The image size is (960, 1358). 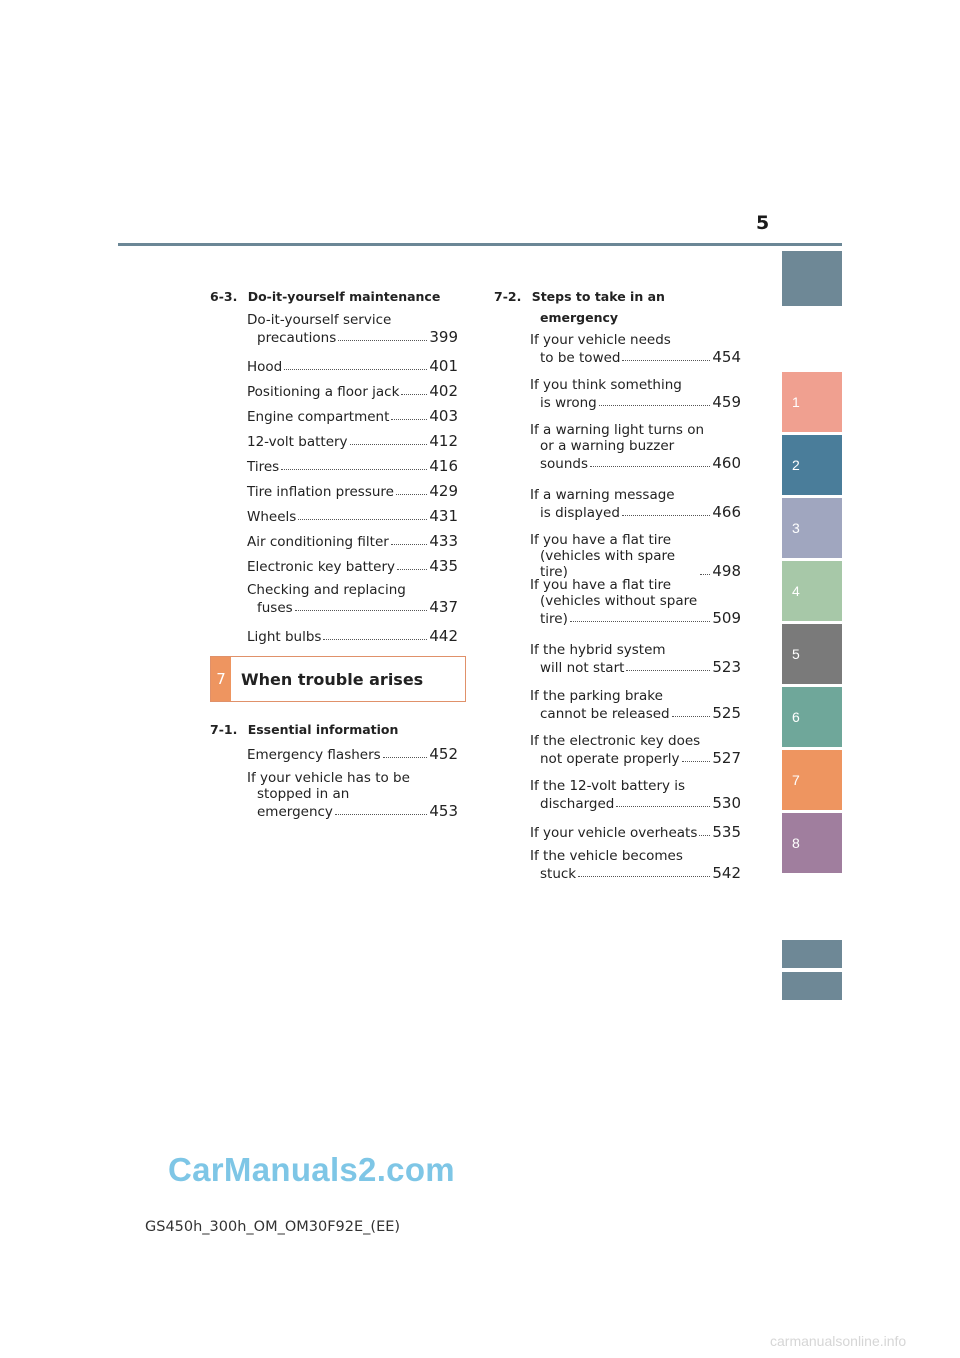 I want to click on toc-entry: Tires 416, so click(x=352, y=466).